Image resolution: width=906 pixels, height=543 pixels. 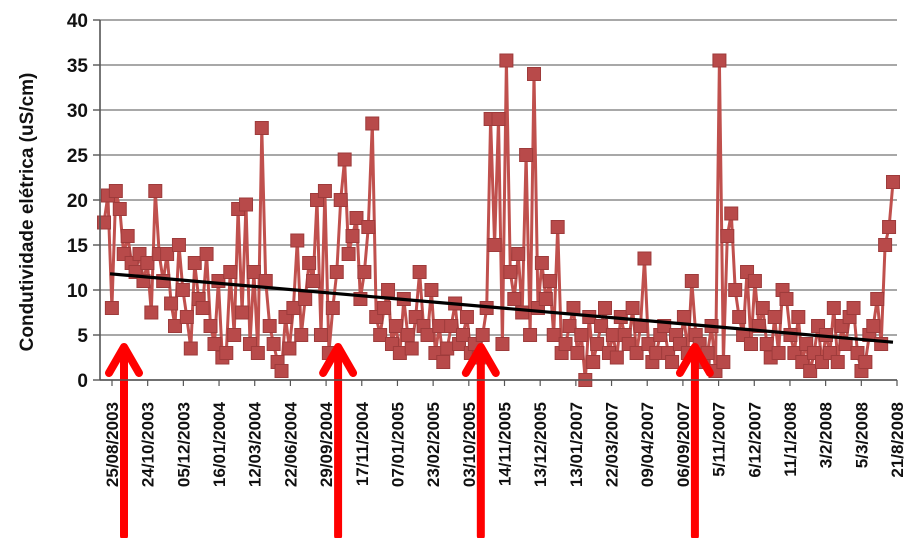 I want to click on trend-layer, so click(x=501, y=308).